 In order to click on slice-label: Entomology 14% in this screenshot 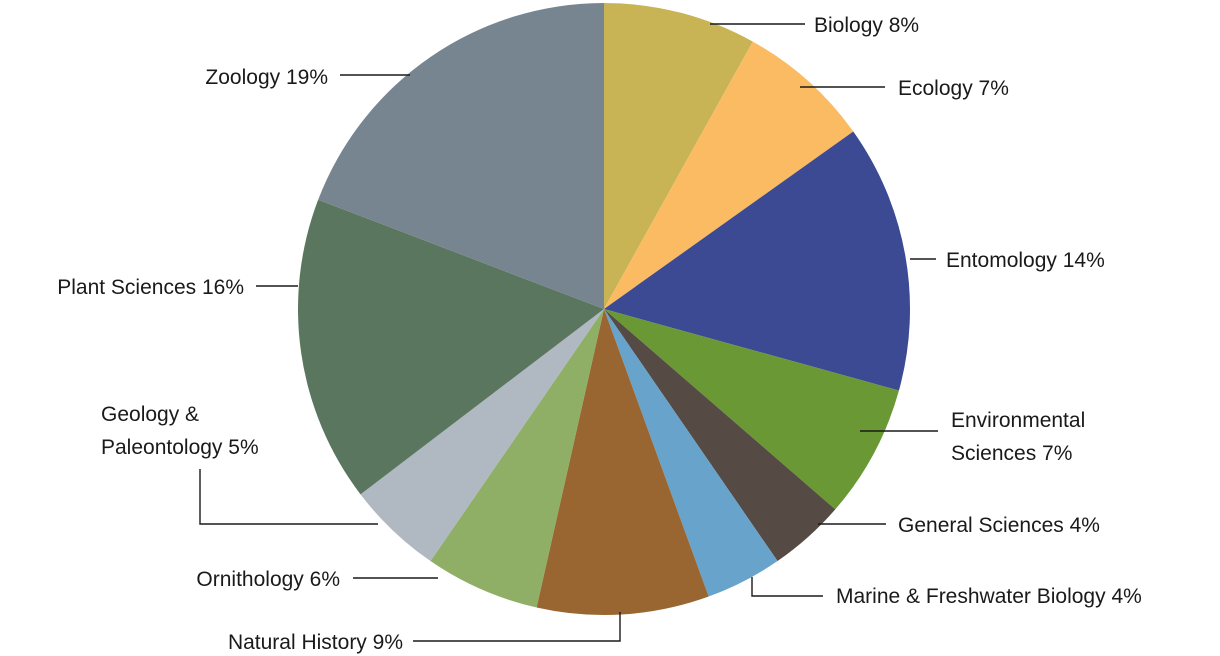, I will do `click(1025, 260)`.